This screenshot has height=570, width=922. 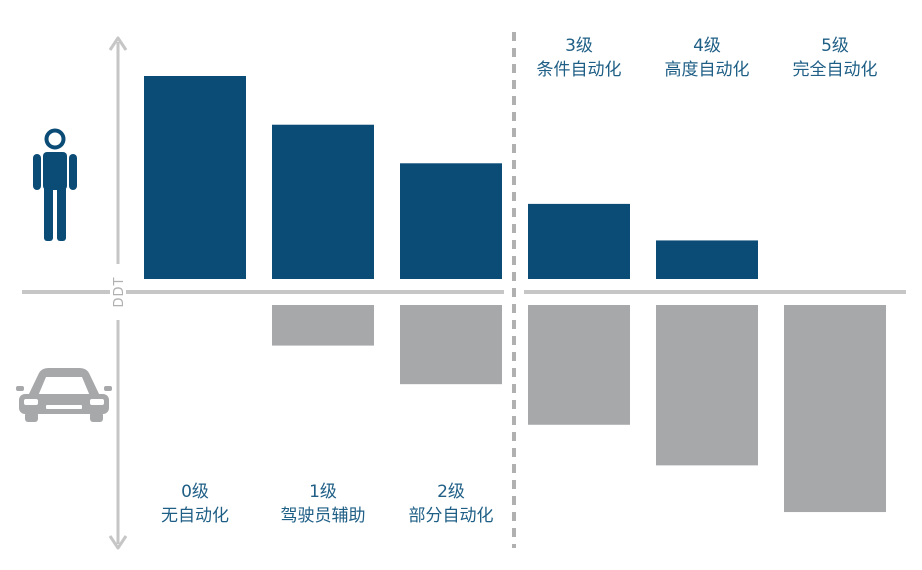 What do you see at coordinates (451, 492) in the screenshot?
I see `level-number-2: 2级` at bounding box center [451, 492].